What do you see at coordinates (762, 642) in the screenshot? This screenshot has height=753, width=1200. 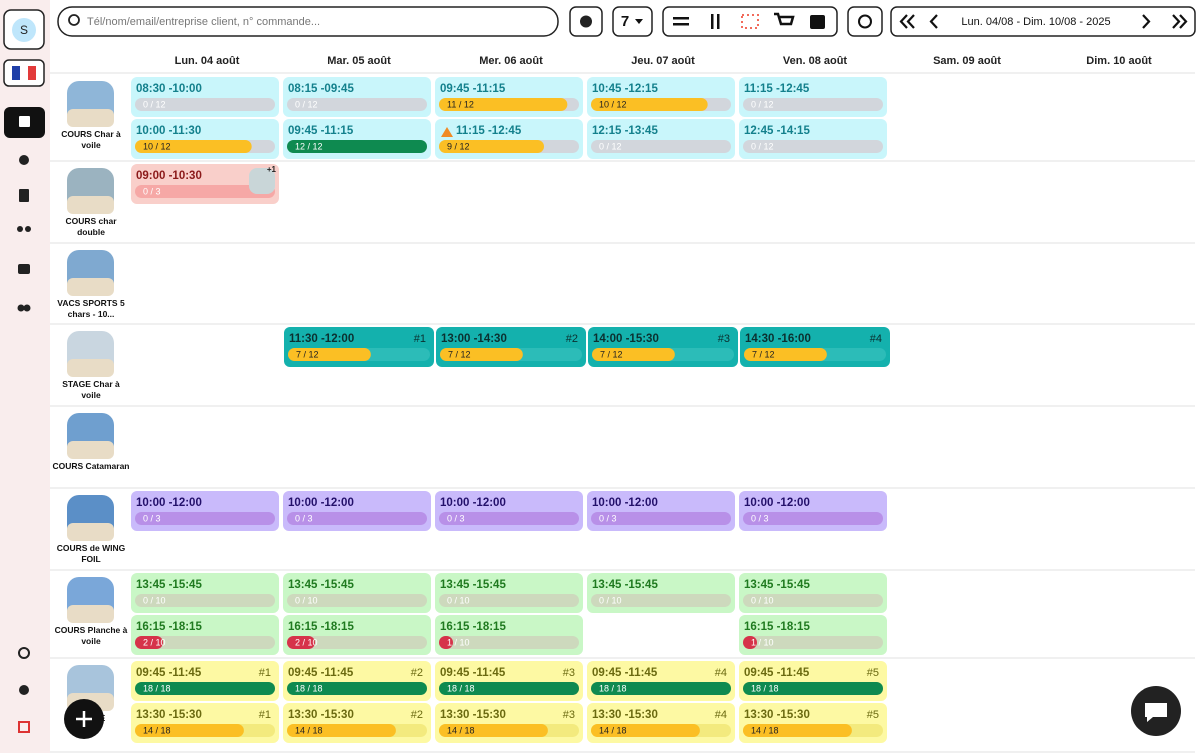 I see `capacity-label: 1 / 10` at bounding box center [762, 642].